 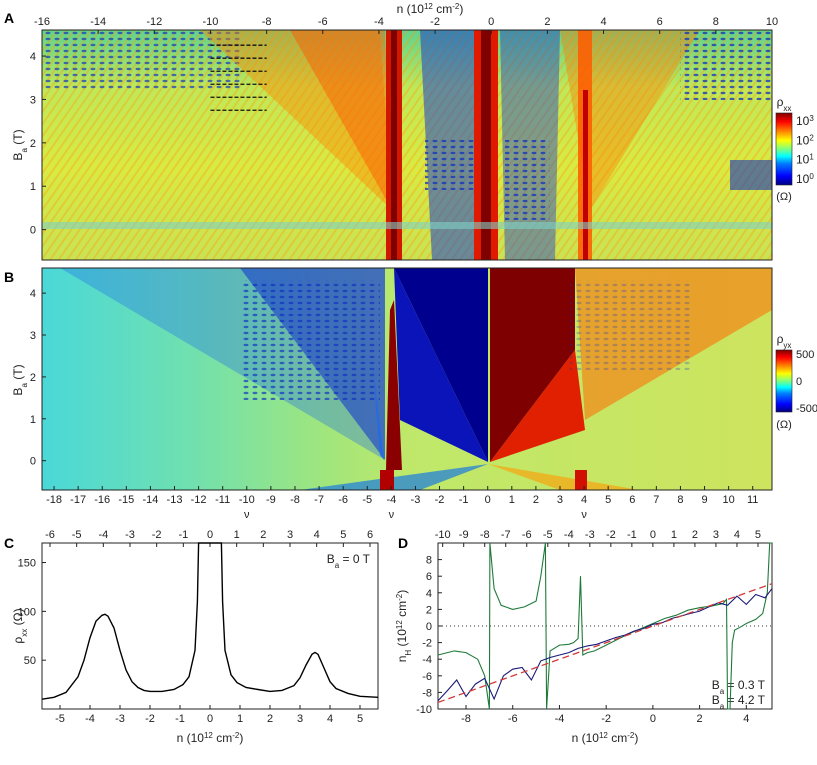 What do you see at coordinates (716, 22) in the screenshot?
I see `tick-label-a-top: 8` at bounding box center [716, 22].